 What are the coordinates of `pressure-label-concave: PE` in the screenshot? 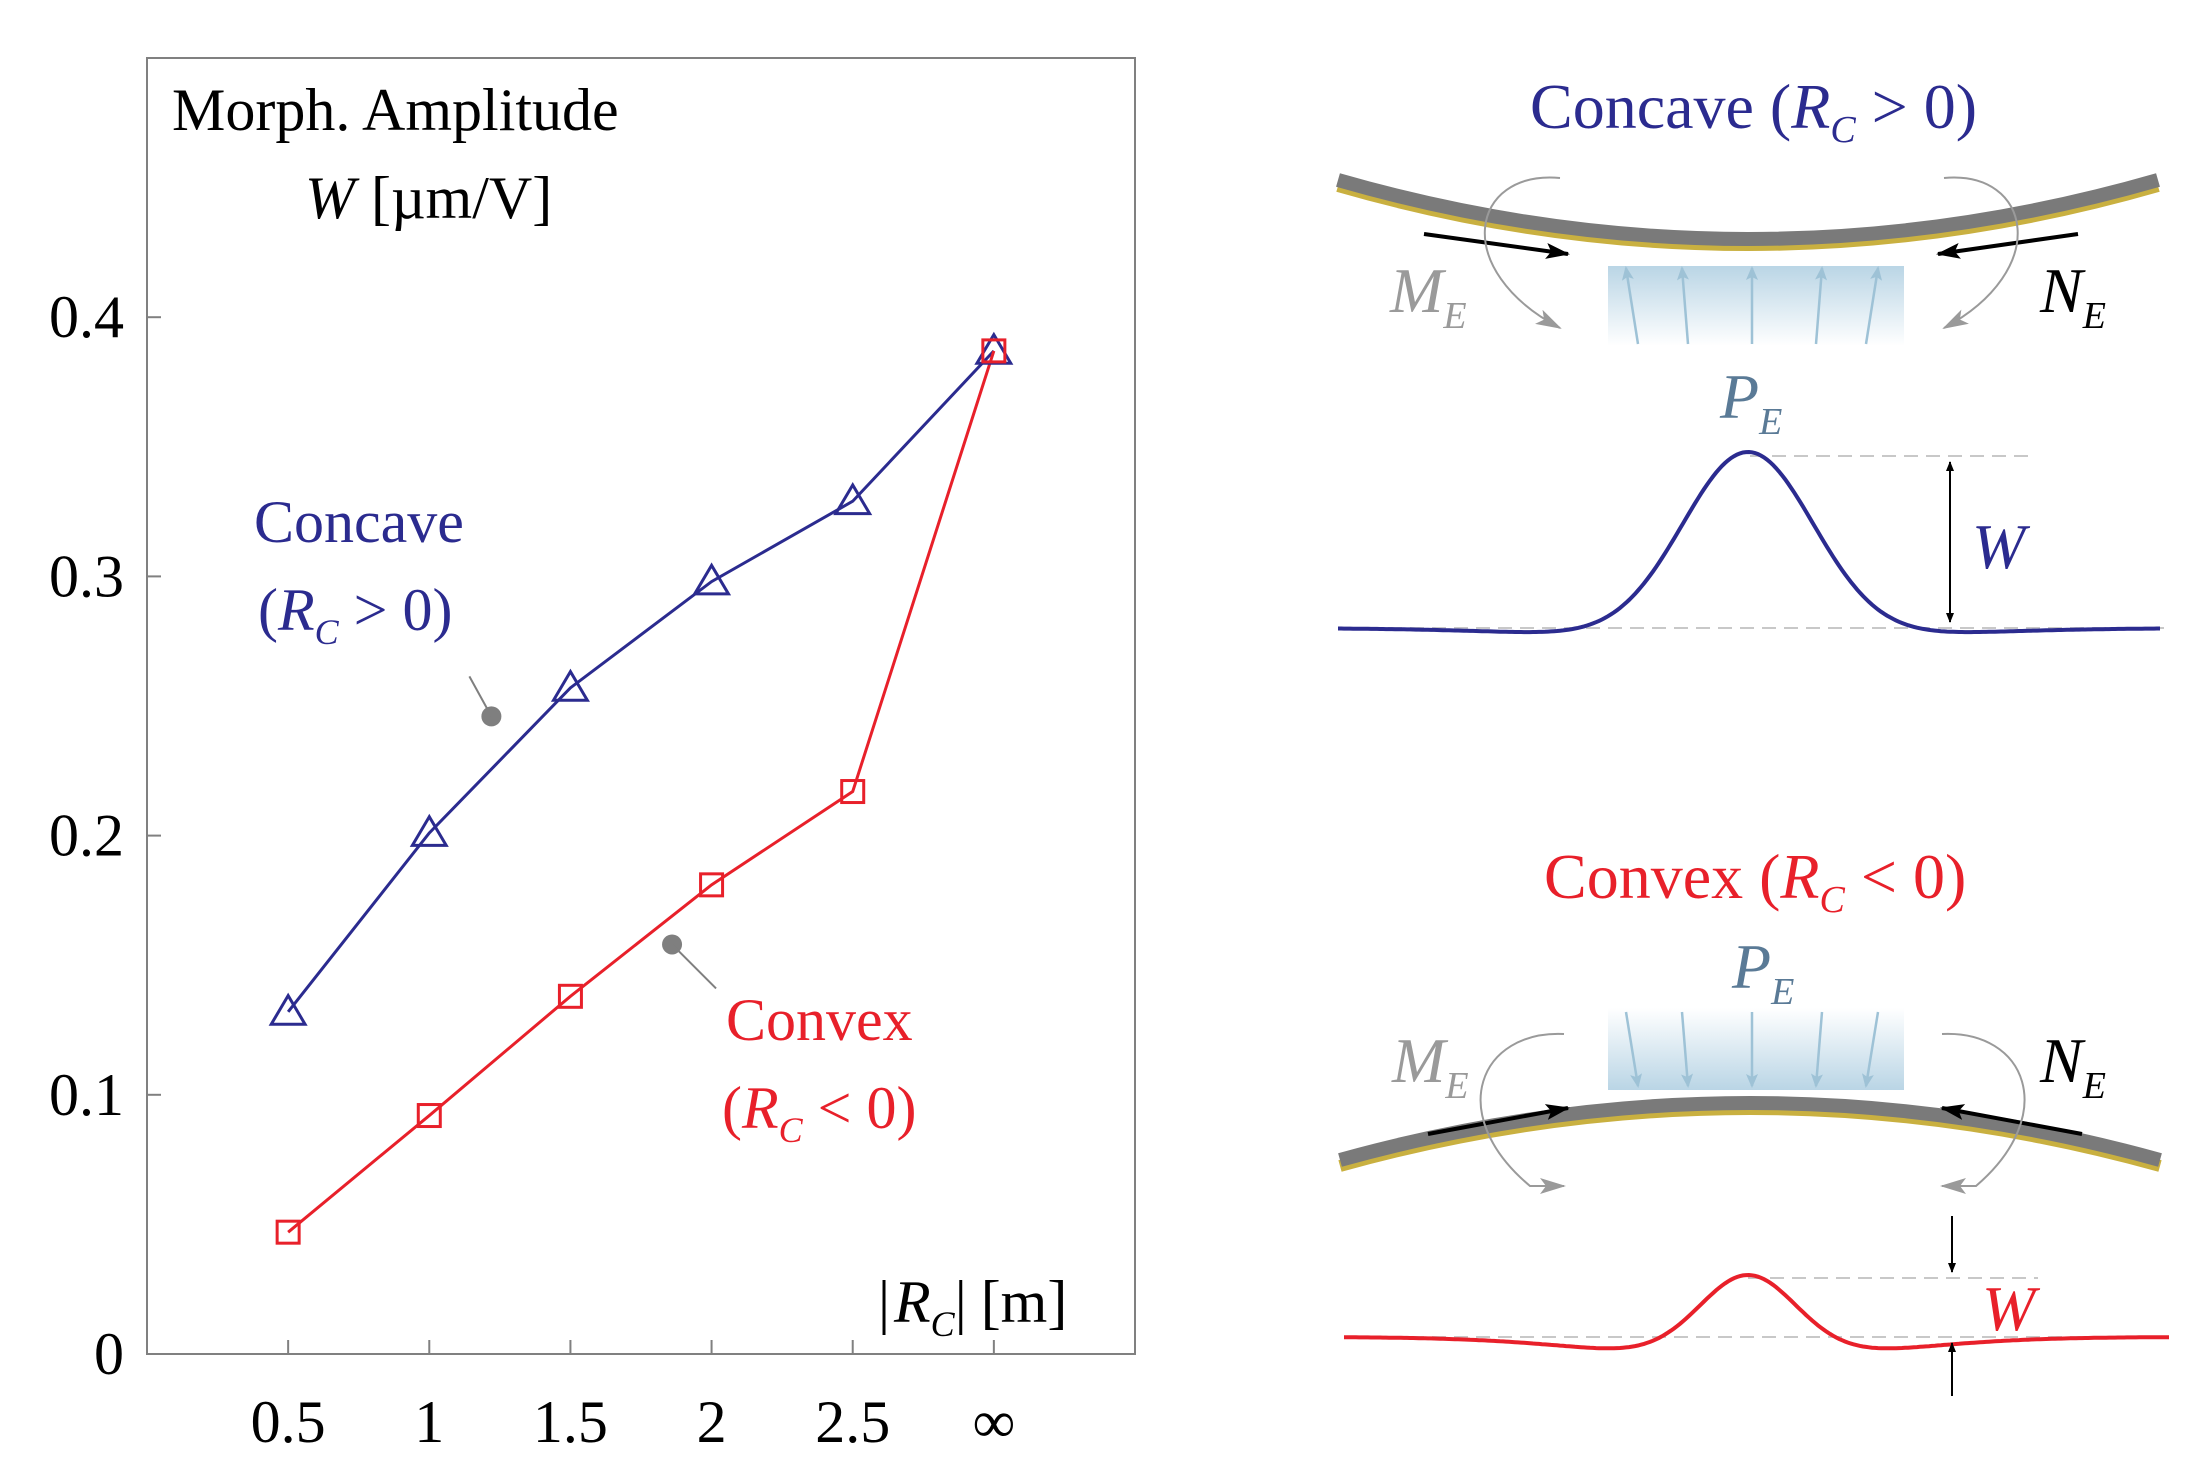 It's located at (1750, 402).